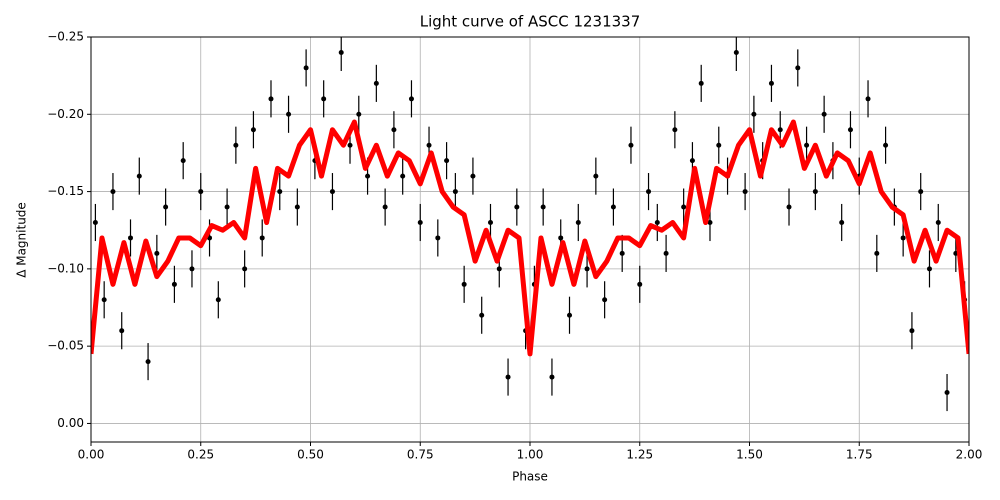  What do you see at coordinates (420, 455) in the screenshot?
I see `x-tick-label: 0.75` at bounding box center [420, 455].